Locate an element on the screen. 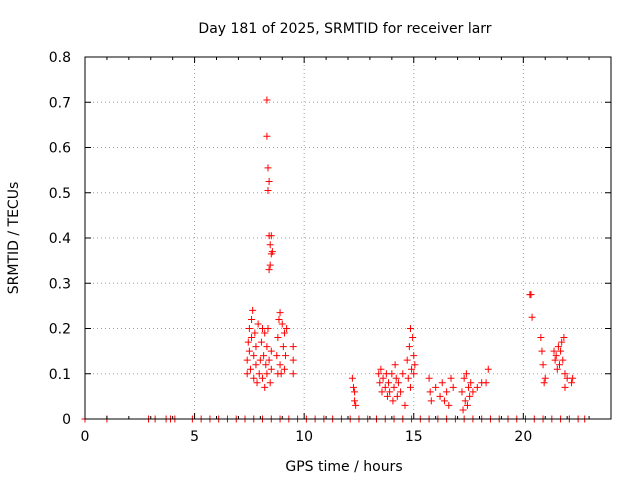 This screenshot has height=480, width=640. y-tick-label: 0.5 is located at coordinates (60, 194).